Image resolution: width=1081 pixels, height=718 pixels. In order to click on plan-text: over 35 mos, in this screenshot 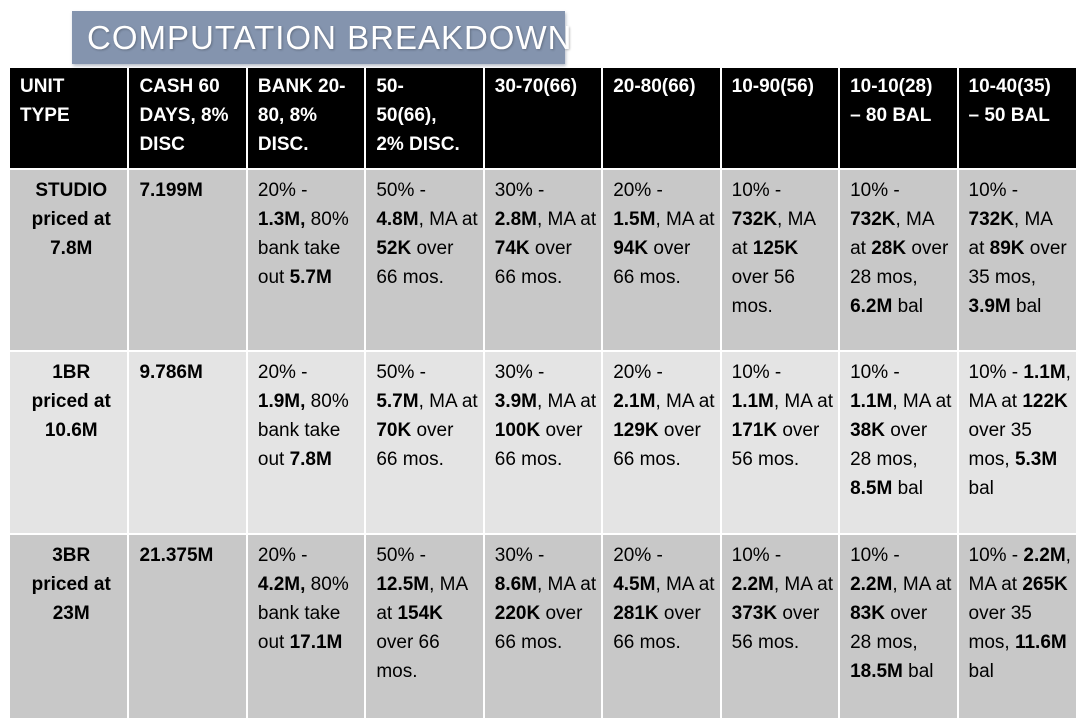, I will do `click(1000, 628)`.